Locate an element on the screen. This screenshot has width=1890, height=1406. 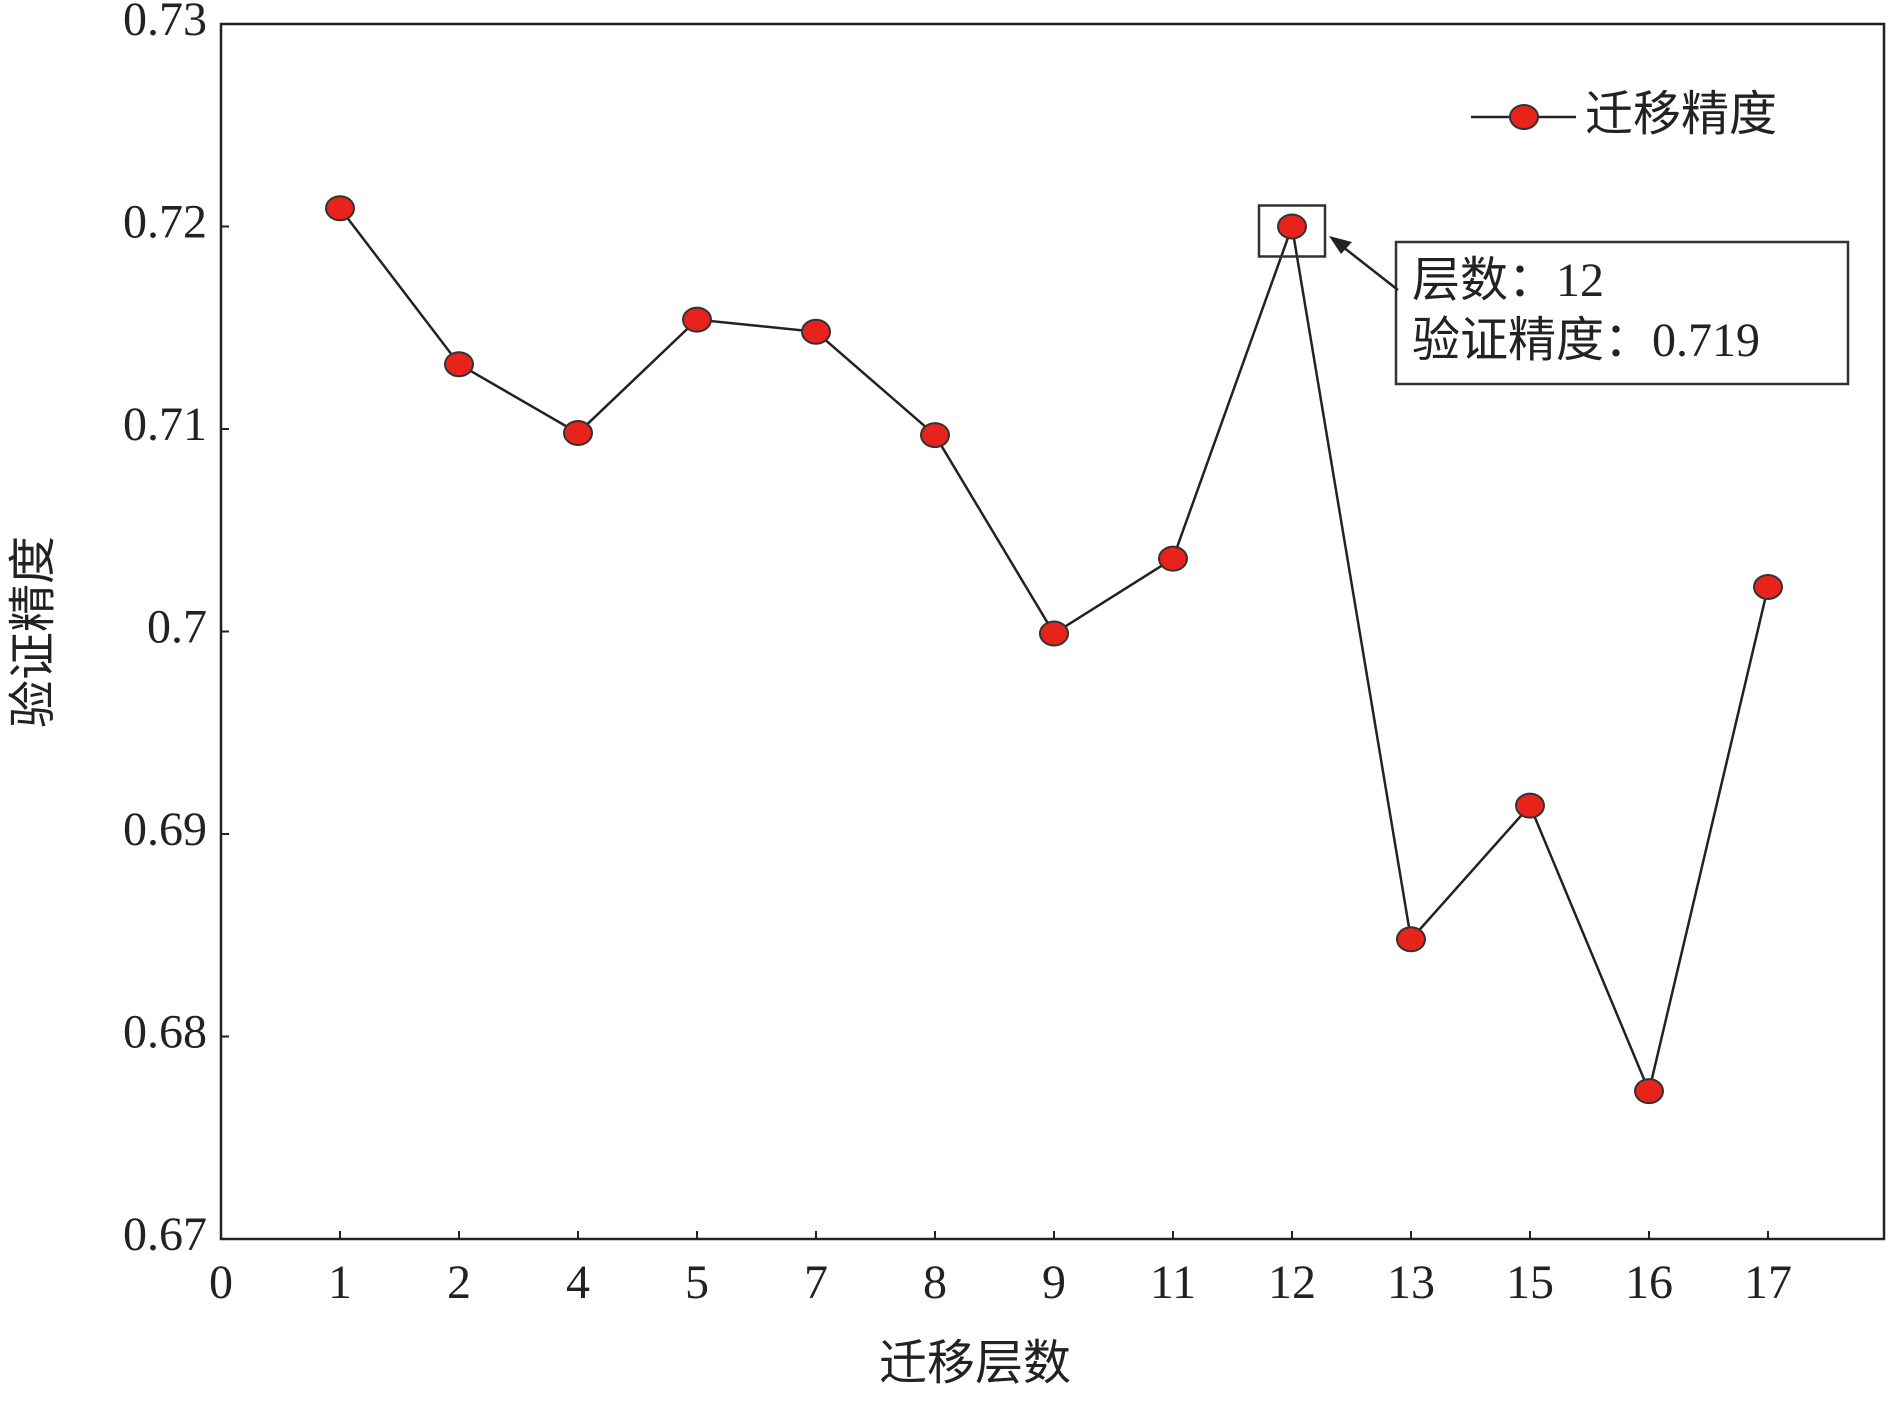
x-tick-label: 15 is located at coordinates (1530, 1282).